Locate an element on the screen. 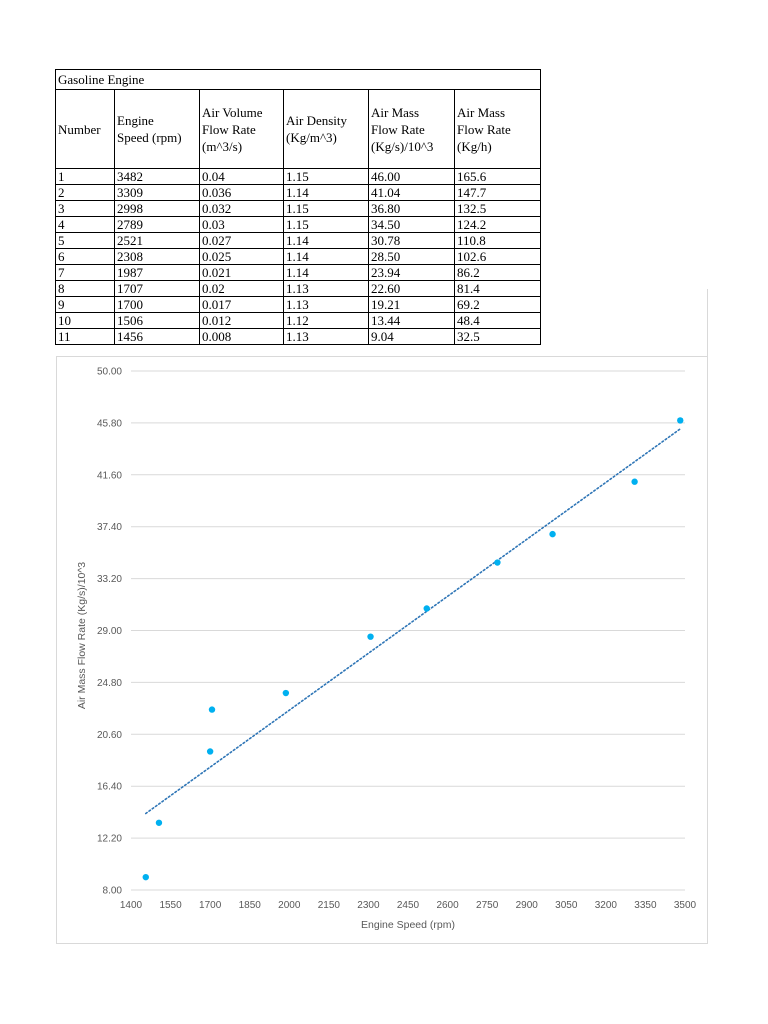 The image size is (768, 1024). x-tick-label: 1850 is located at coordinates (250, 905).